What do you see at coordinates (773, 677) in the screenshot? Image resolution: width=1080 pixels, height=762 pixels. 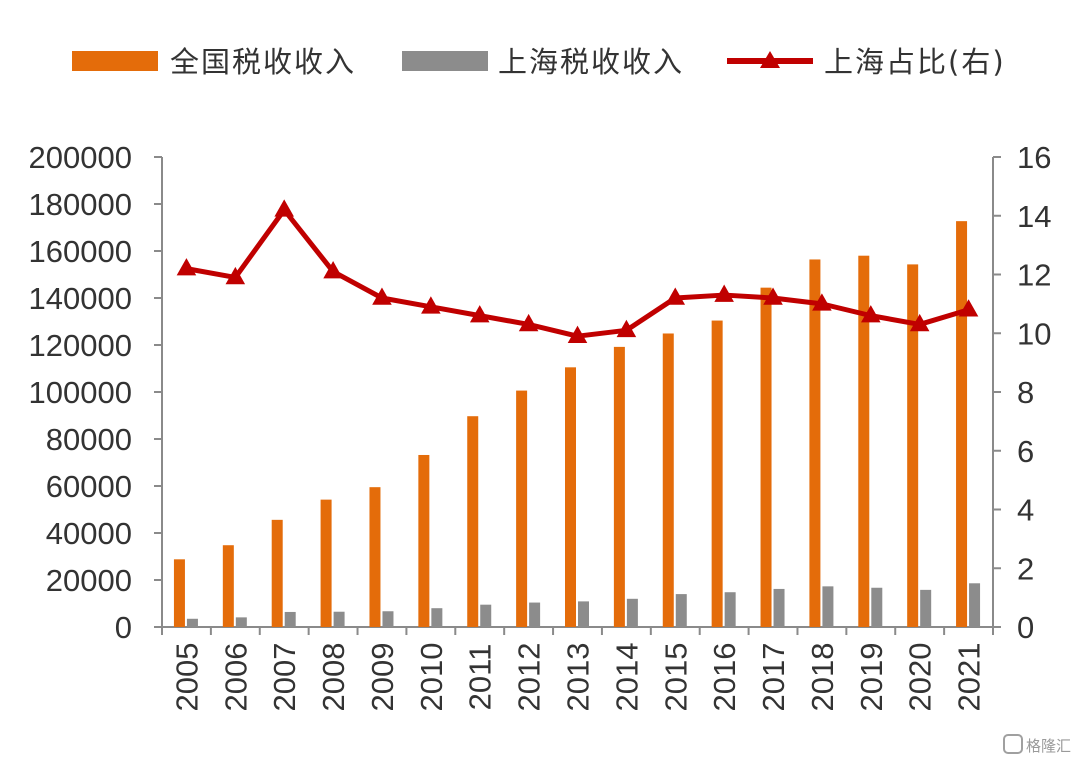 I see `x-tick-label: 2017` at bounding box center [773, 677].